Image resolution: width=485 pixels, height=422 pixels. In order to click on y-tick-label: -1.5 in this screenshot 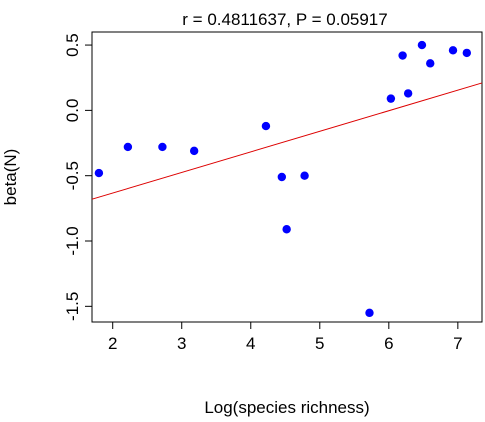, I will do `click(72, 306)`.